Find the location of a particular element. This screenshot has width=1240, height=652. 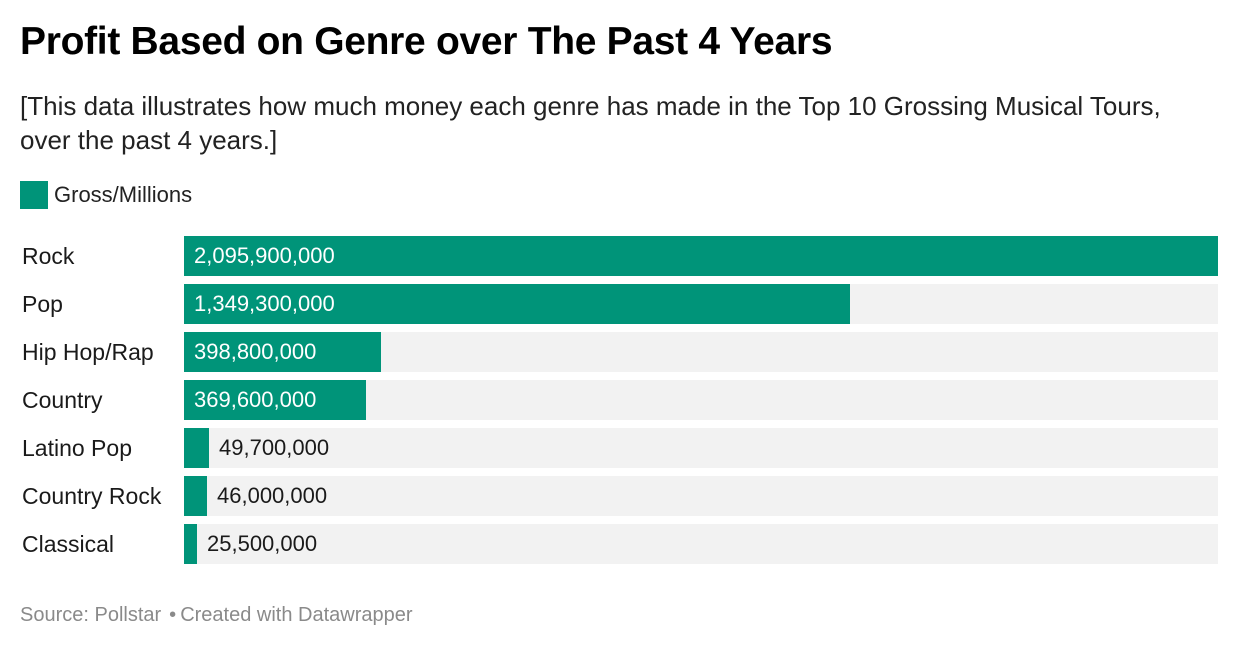

value-label-rock: 2,095,900,000 is located at coordinates (264, 255).